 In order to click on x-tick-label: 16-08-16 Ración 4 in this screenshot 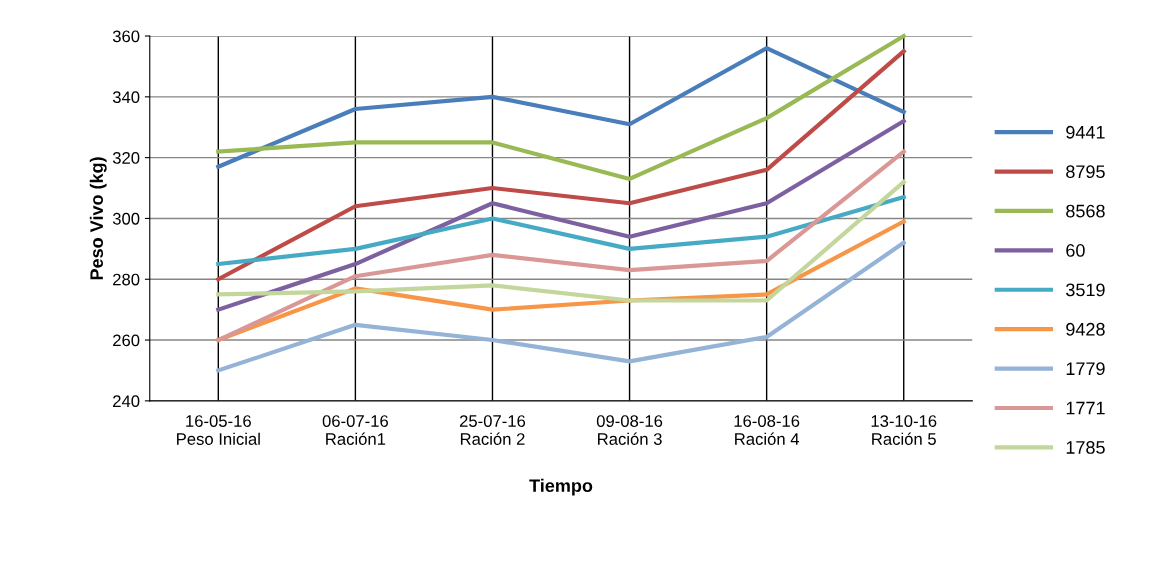, I will do `click(767, 430)`.